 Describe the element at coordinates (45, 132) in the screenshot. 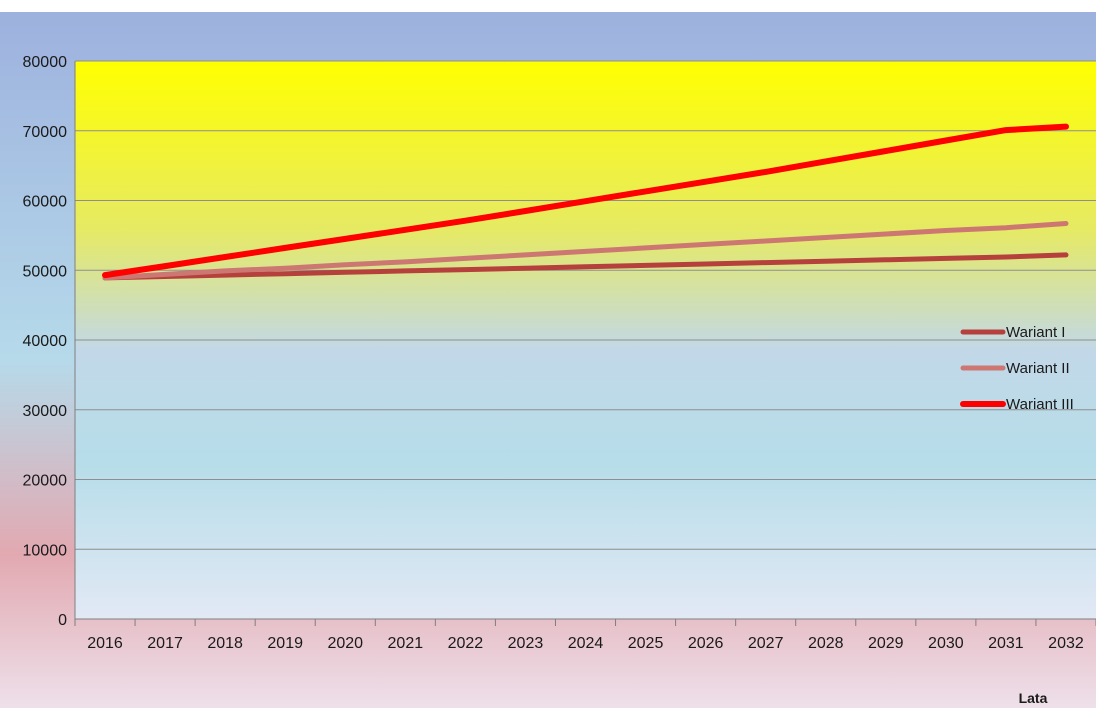

I see `y-tick-label: 70000` at that location.